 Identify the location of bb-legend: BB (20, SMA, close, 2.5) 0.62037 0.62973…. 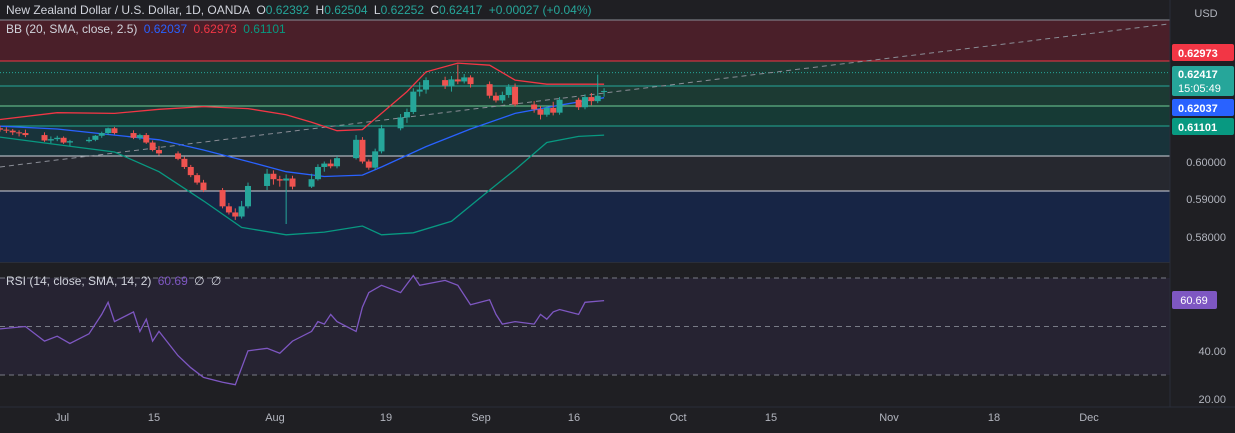
(147, 29).